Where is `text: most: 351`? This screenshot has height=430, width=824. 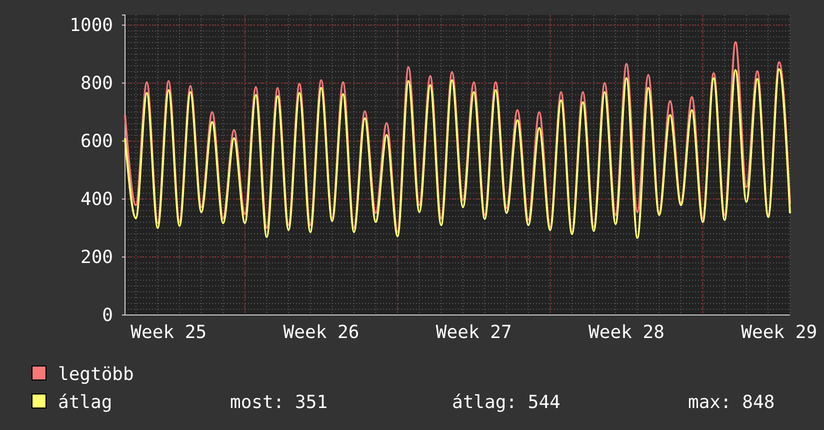 text: most: 351 is located at coordinates (279, 402).